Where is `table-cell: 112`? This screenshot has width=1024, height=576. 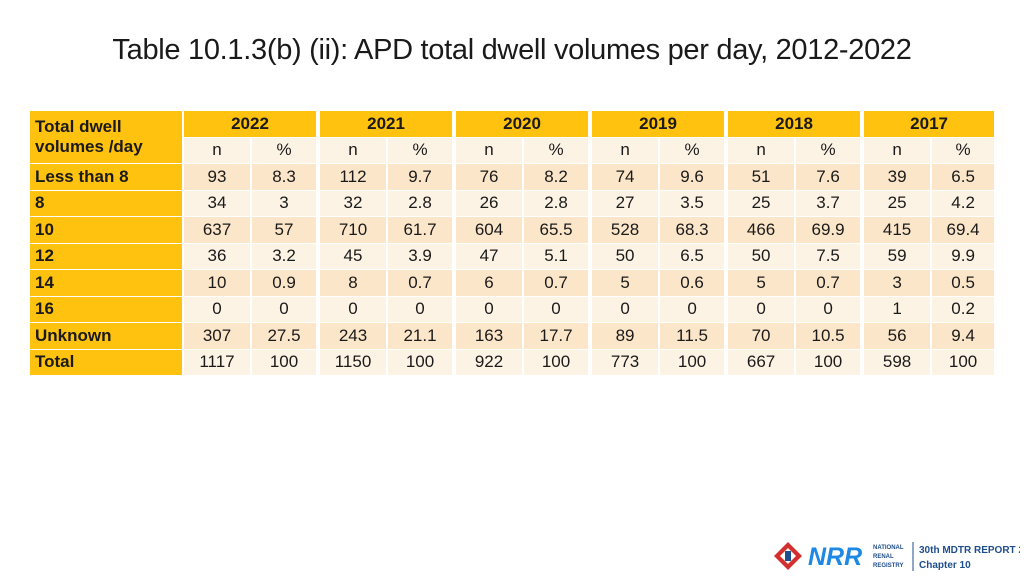 table-cell: 112 is located at coordinates (354, 177).